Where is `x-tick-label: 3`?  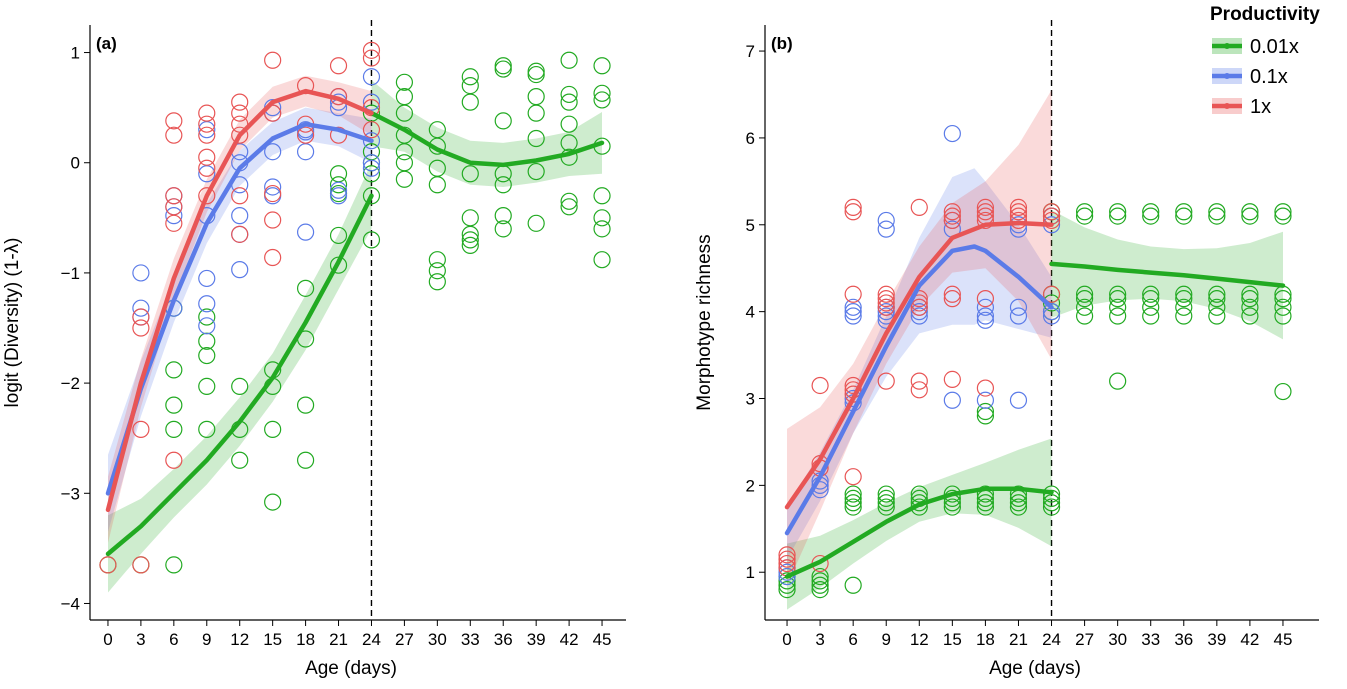 x-tick-label: 3 is located at coordinates (819, 639).